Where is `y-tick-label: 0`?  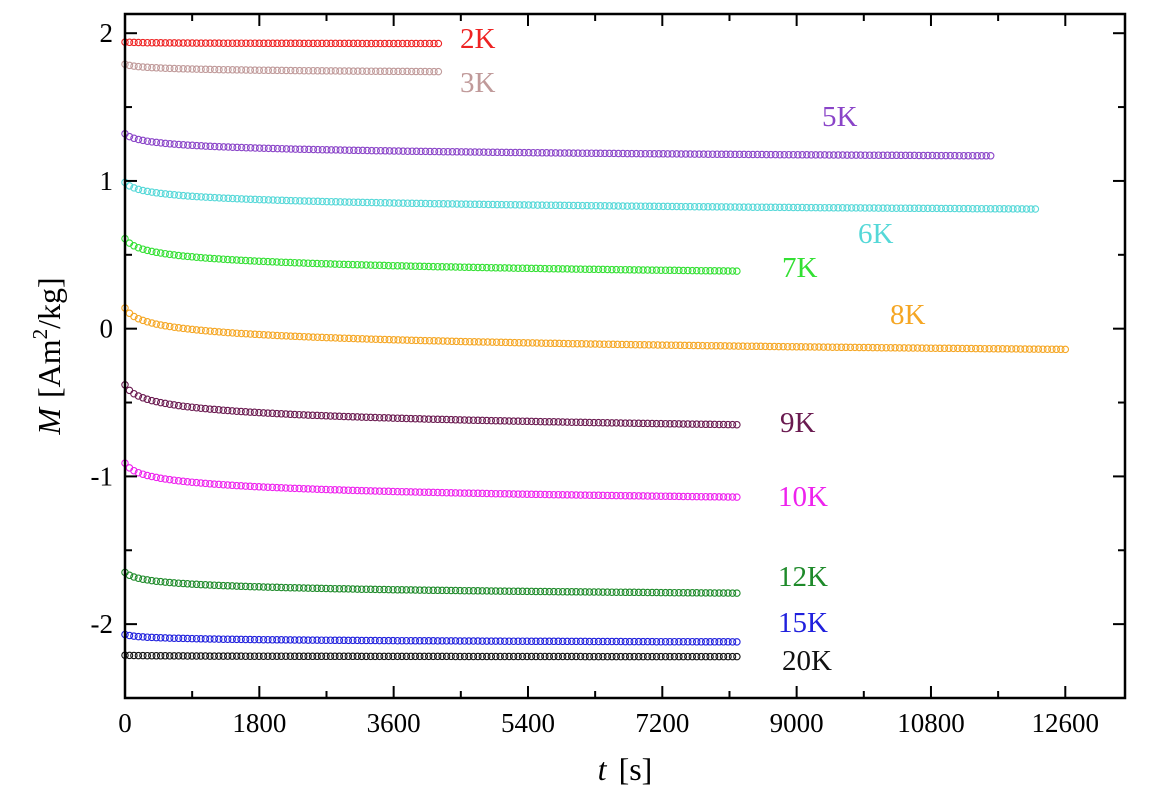
y-tick-label: 0 is located at coordinates (107, 329).